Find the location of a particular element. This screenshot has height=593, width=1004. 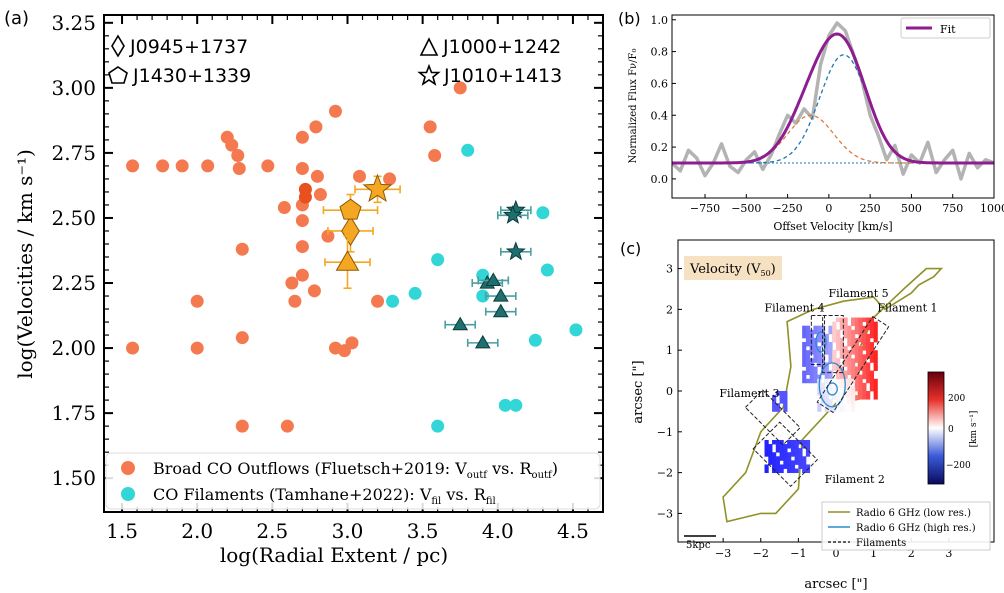

y-tick-label: 0.8 is located at coordinates (660, 52).